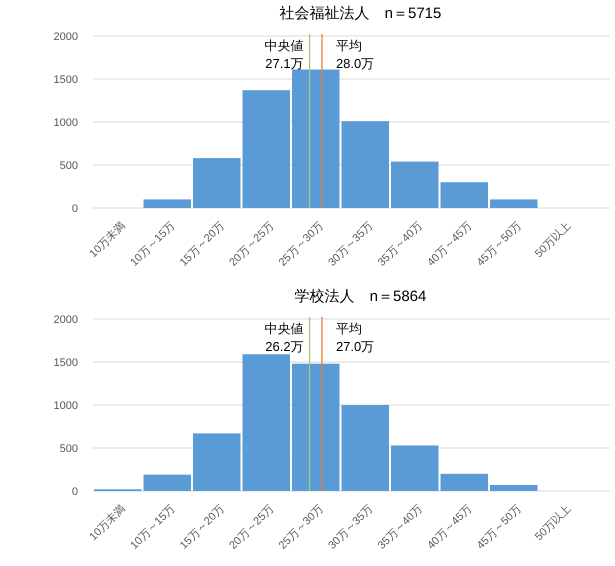  Describe the element at coordinates (284, 54) in the screenshot. I see `ref-line-label: 中央値 27.1万` at that location.